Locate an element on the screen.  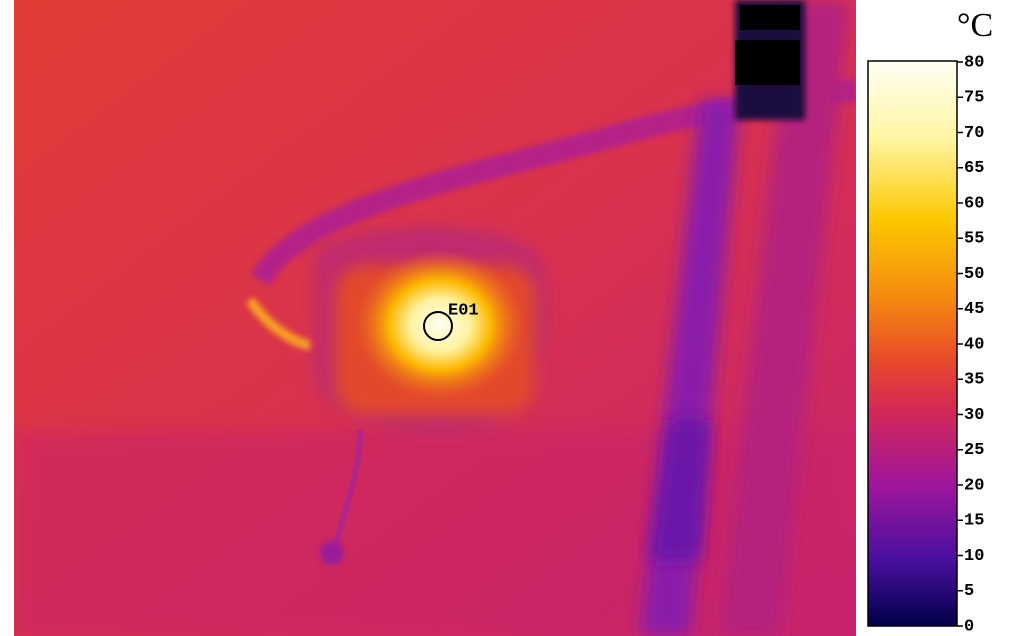
tick-label: 0 is located at coordinates (969, 626).